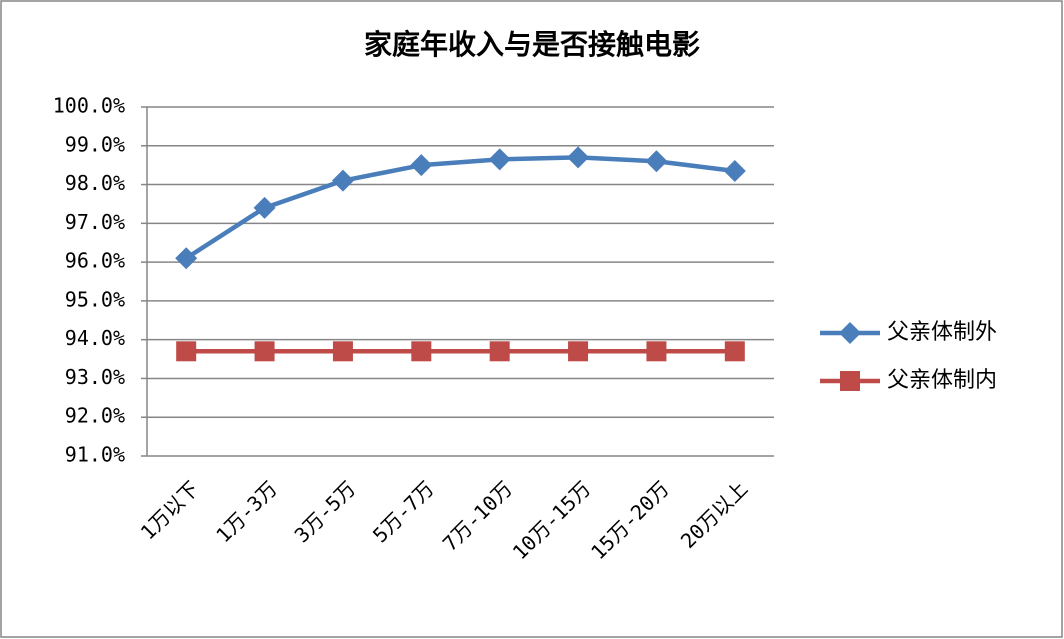 This screenshot has width=1064, height=639. Describe the element at coordinates (942, 332) in the screenshot. I see `legend-label: 父亲体制外` at that location.